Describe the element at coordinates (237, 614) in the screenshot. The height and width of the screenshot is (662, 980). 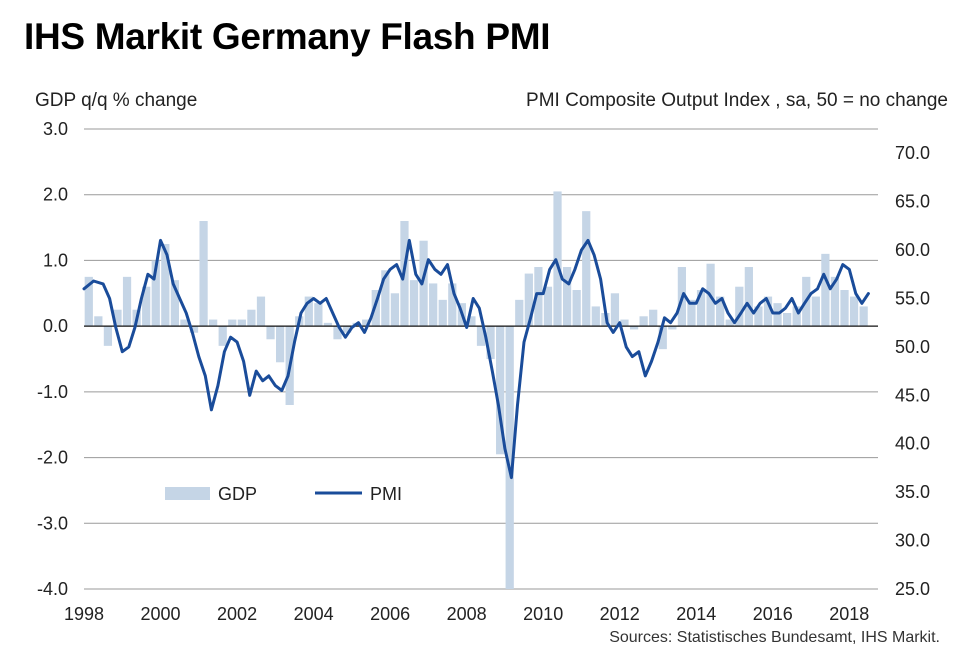
I see `x-tick-label: 2002` at that location.